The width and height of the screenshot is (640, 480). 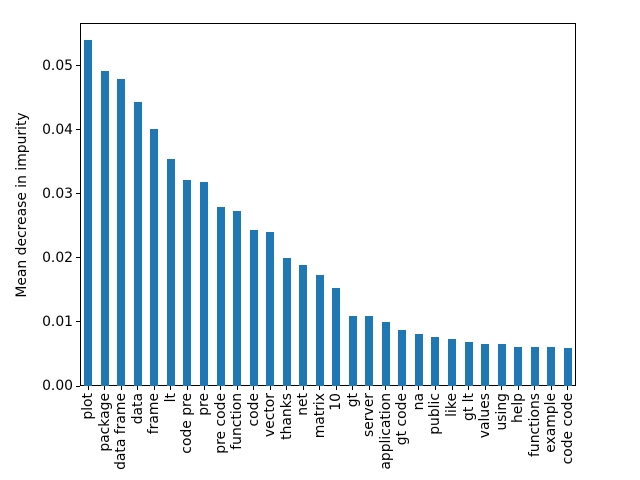 What do you see at coordinates (319, 416) in the screenshot?
I see `x-tick-label: matrix` at bounding box center [319, 416].